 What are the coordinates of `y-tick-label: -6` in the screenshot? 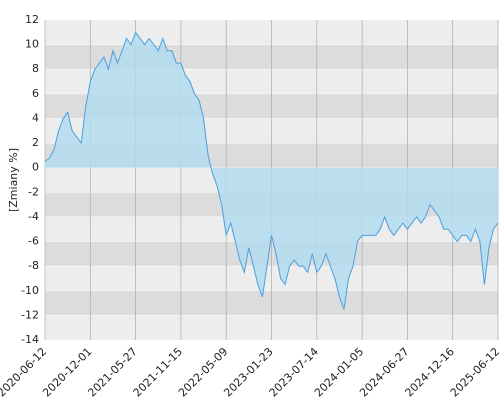 It's located at (33, 241).